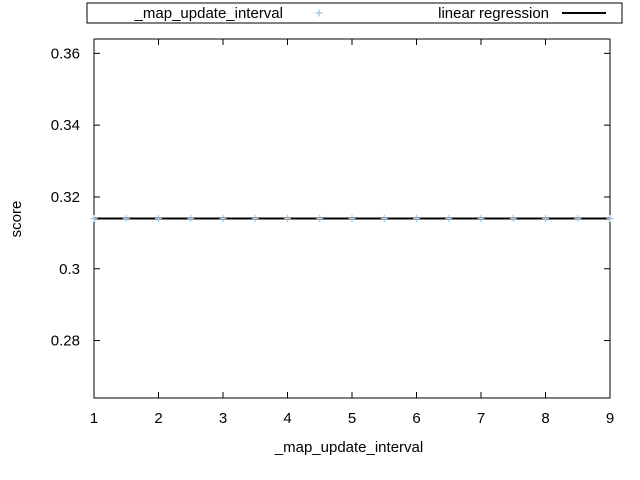  What do you see at coordinates (65, 125) in the screenshot?
I see `y-tick-label: 0.34` at bounding box center [65, 125].